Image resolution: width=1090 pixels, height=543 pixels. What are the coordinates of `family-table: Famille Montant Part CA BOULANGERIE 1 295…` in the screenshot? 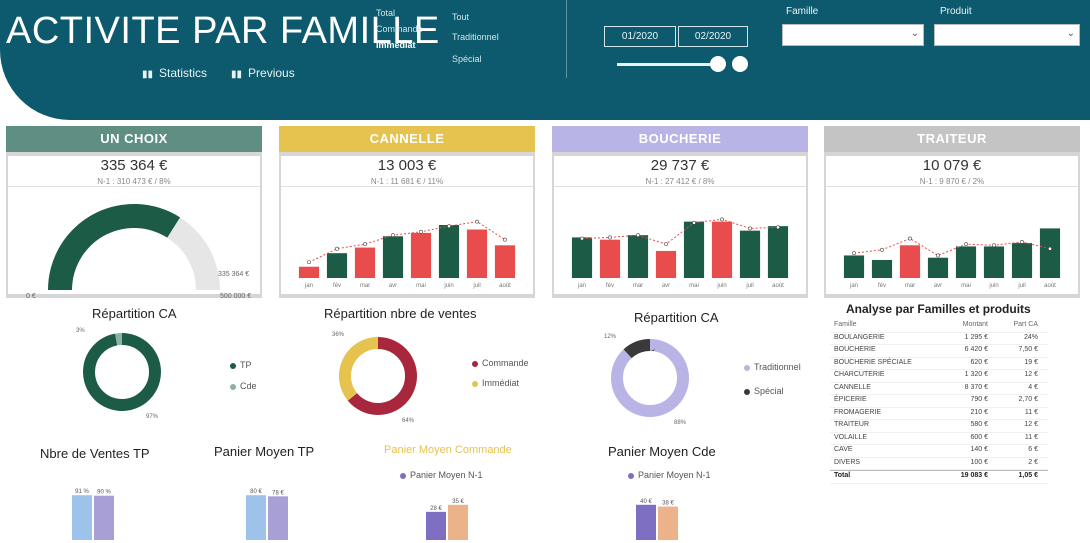 It's located at (939, 402).